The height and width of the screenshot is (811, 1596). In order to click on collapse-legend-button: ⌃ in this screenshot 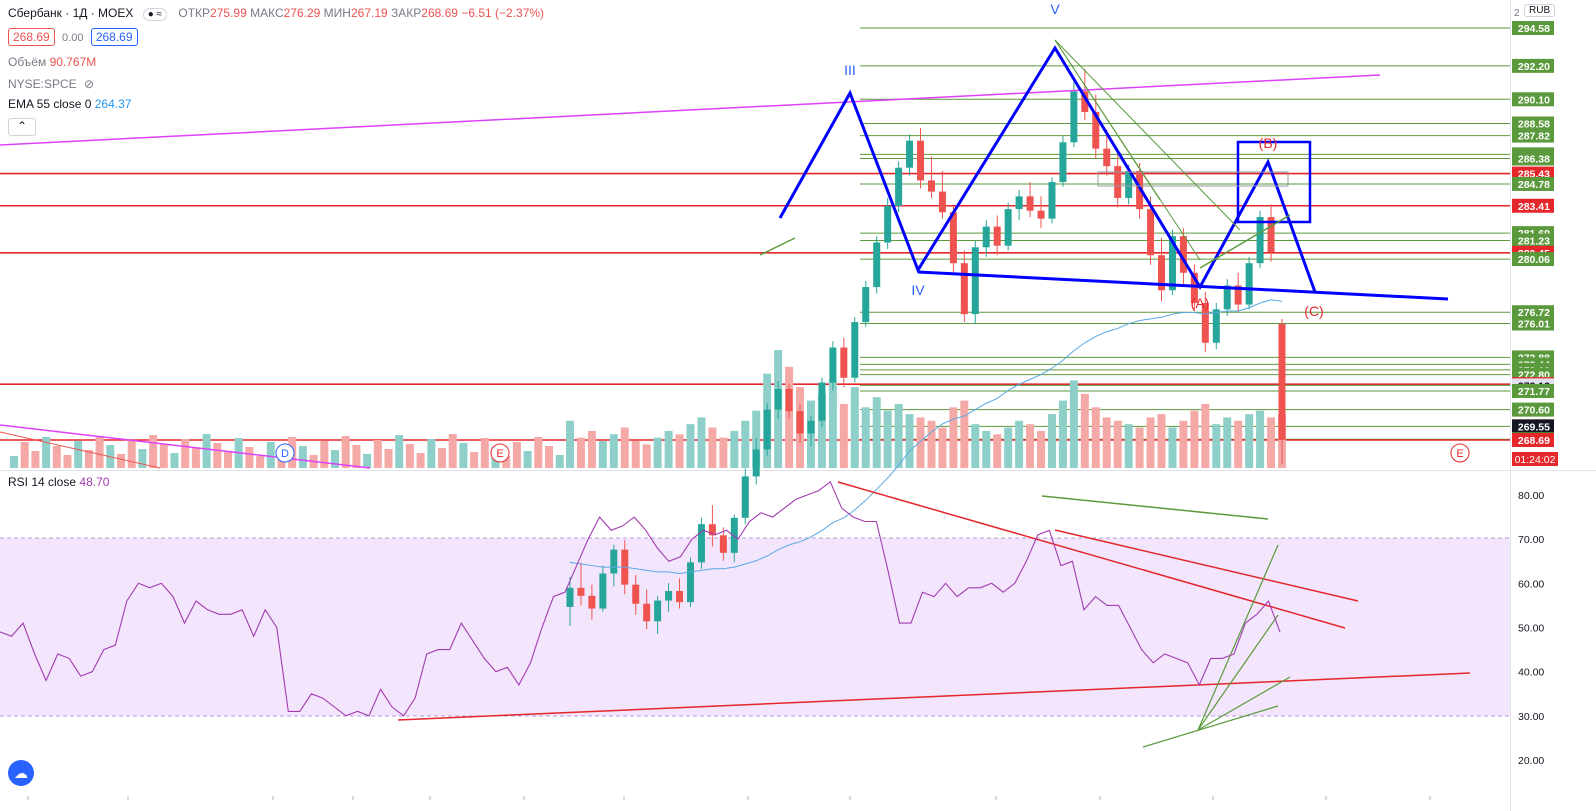, I will do `click(22, 127)`.